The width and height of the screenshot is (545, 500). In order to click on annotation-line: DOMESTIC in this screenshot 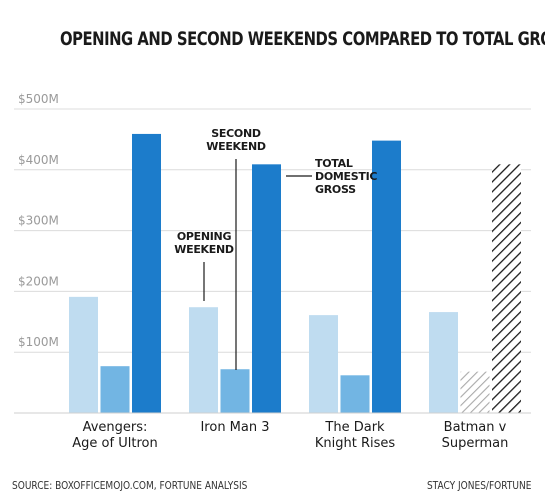, I will do `click(346, 176)`.